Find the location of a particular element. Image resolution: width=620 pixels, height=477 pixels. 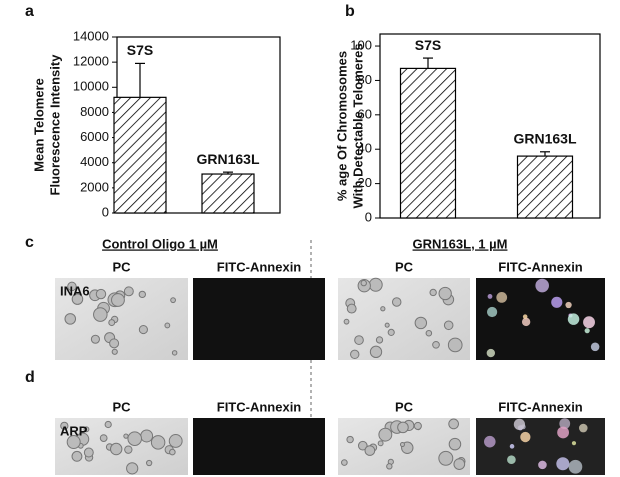

y-tick-label: 14000 is located at coordinates (91, 35).